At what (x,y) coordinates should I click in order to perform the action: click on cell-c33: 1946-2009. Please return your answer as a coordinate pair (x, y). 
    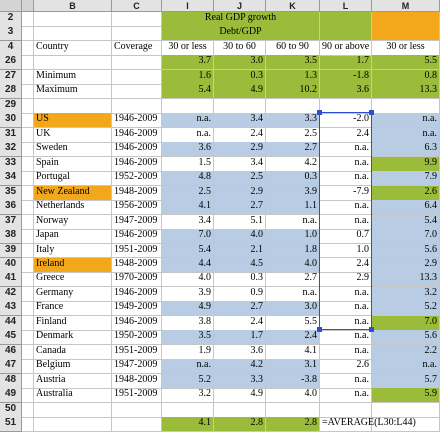
    Looking at the image, I should click on (137, 164).